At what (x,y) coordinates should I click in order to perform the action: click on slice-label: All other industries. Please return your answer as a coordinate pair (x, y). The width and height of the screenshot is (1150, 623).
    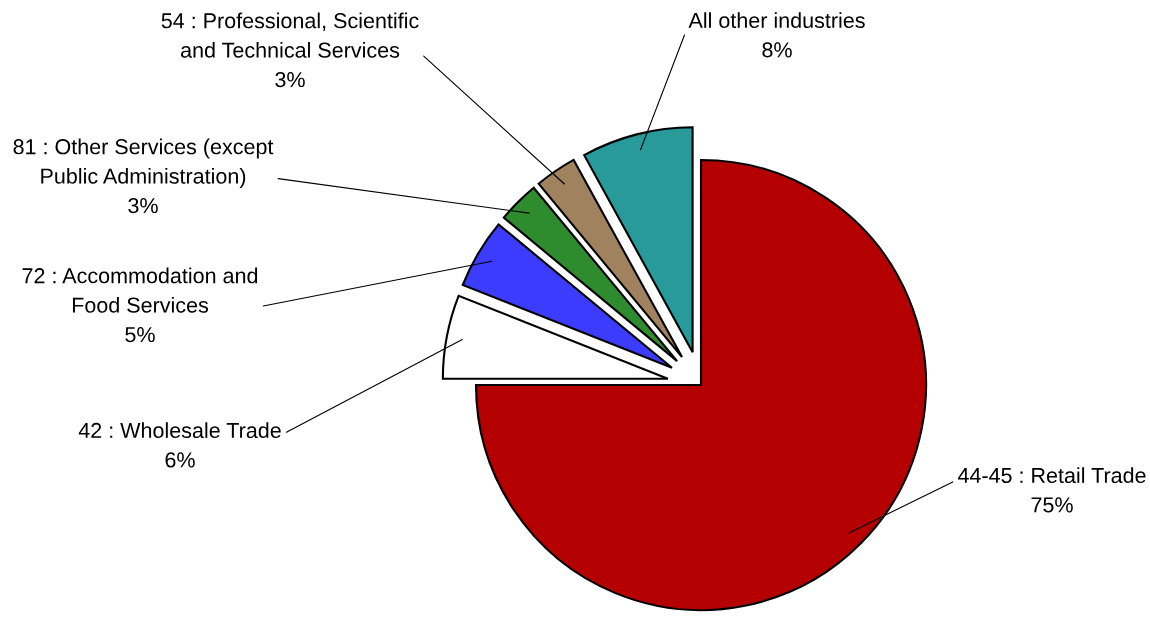
    Looking at the image, I should click on (776, 20).